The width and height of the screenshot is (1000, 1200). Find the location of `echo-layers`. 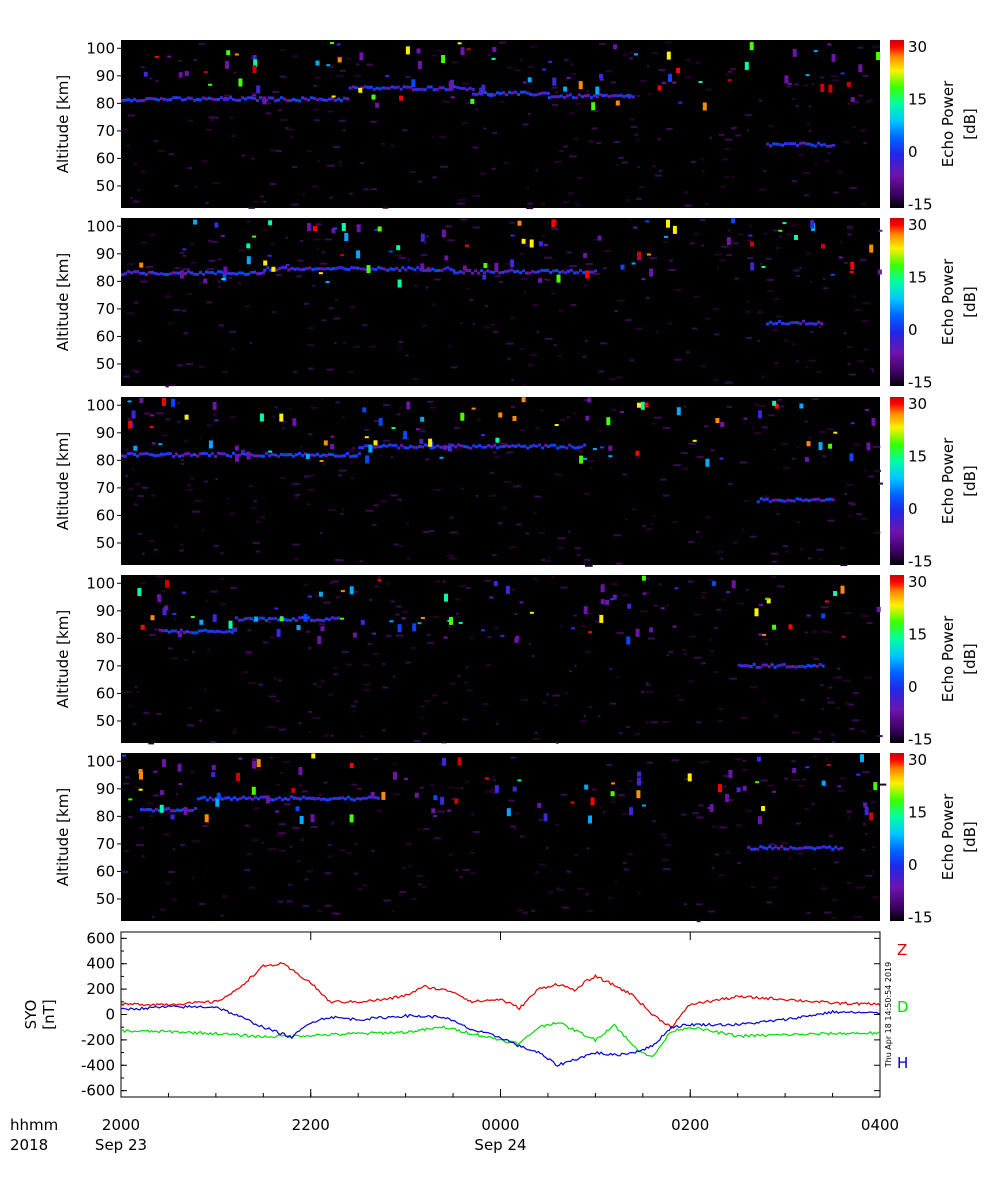

echo-layers is located at coordinates (491, 642).